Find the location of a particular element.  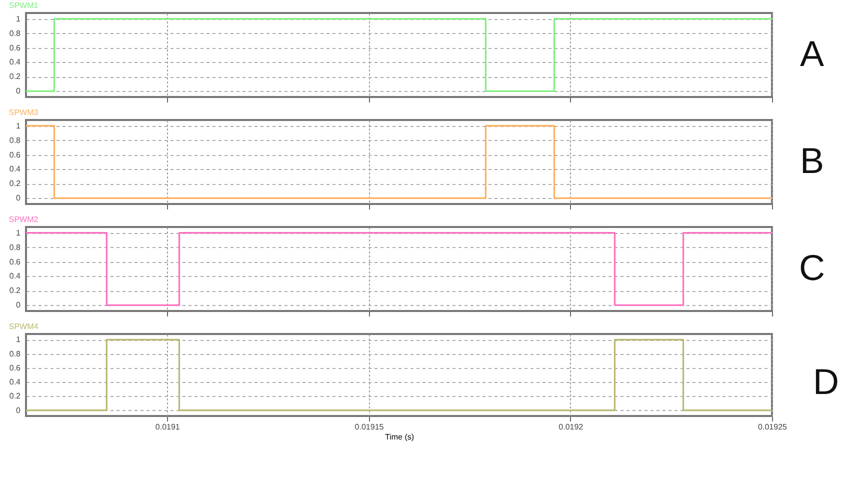

text: C is located at coordinates (812, 267).